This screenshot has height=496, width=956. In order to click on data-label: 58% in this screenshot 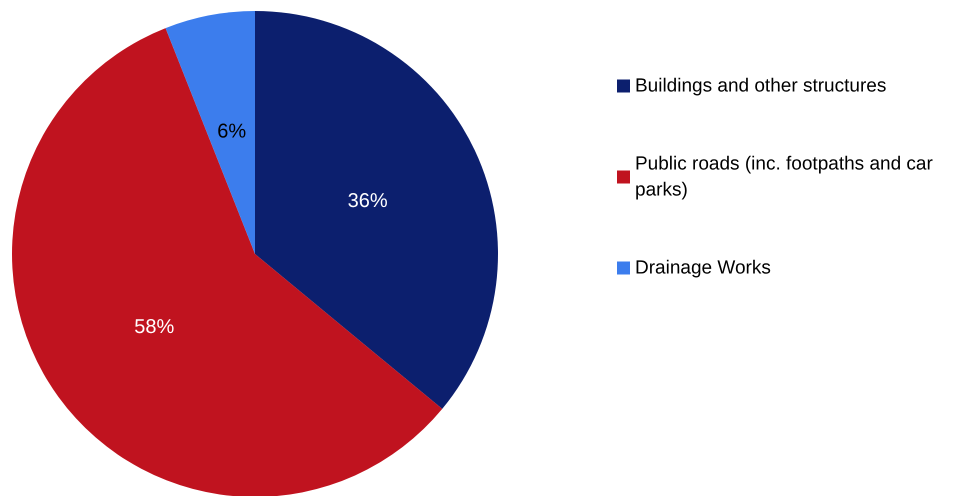, I will do `click(154, 327)`.